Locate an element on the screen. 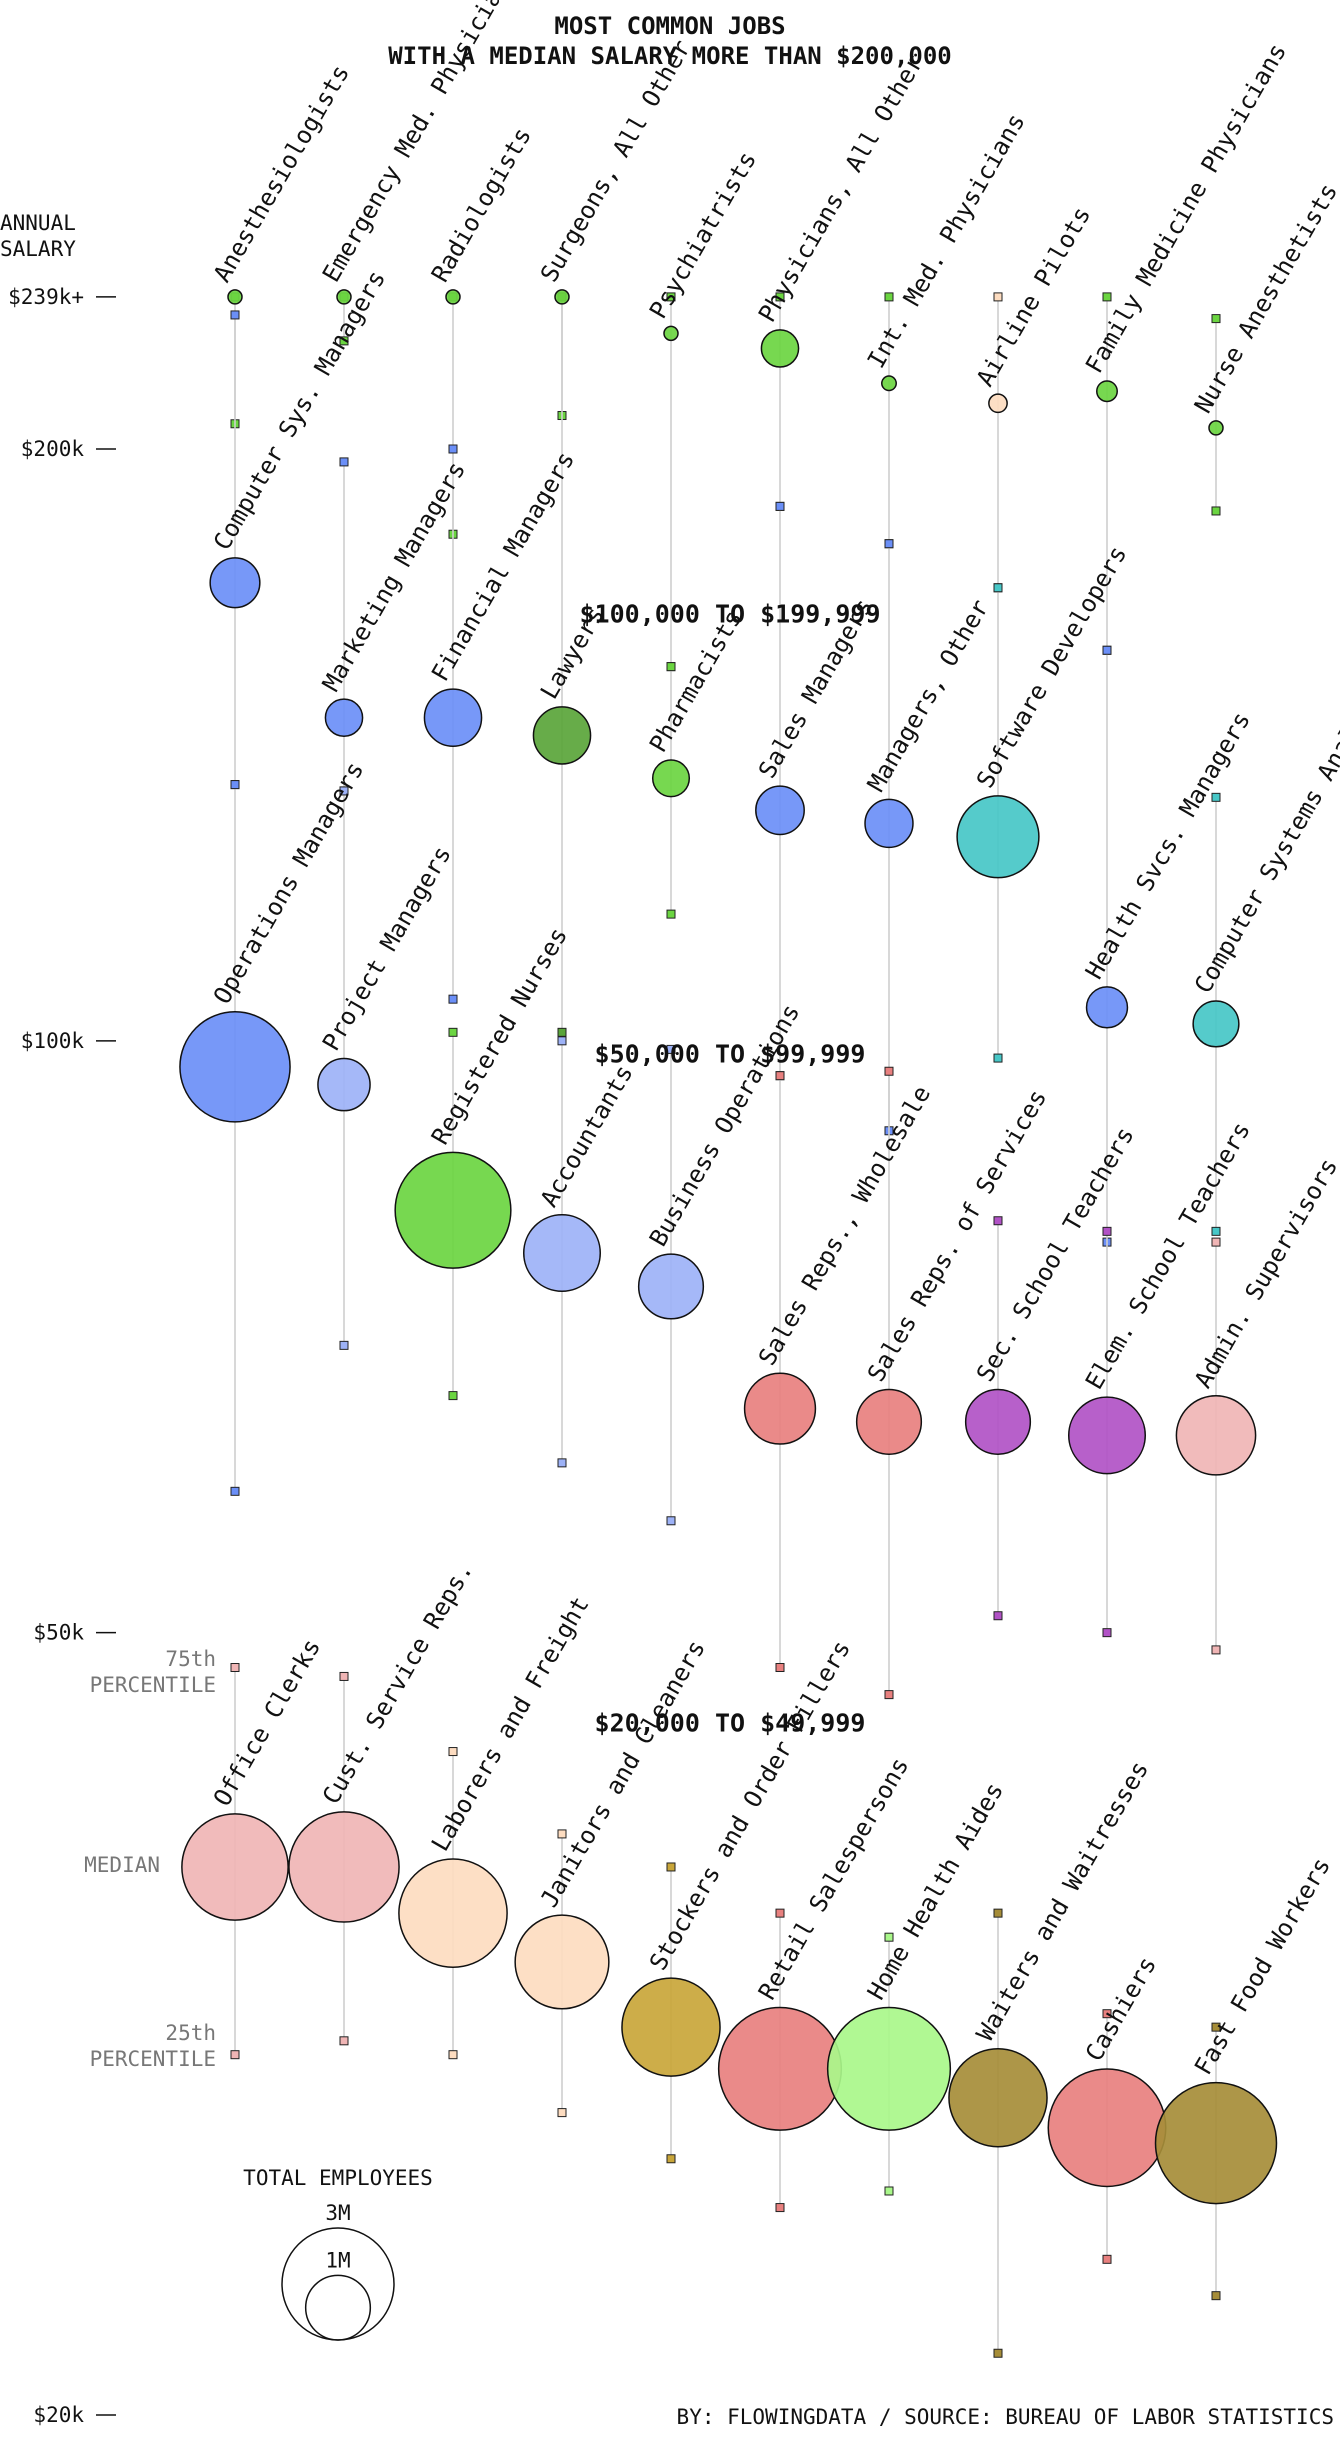  salary-band-label: $50,000 TO $99,999 is located at coordinates (730, 1054).